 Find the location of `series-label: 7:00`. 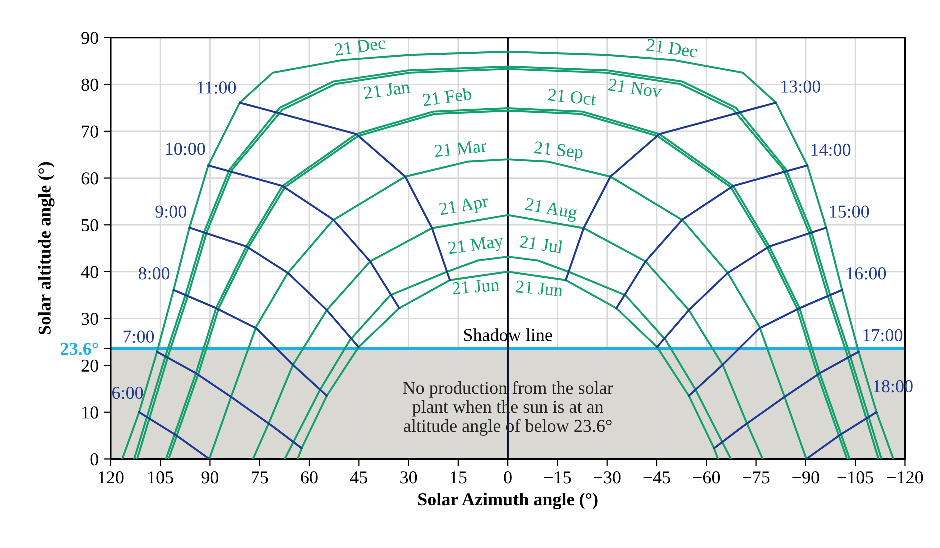

series-label: 7:00 is located at coordinates (139, 337).